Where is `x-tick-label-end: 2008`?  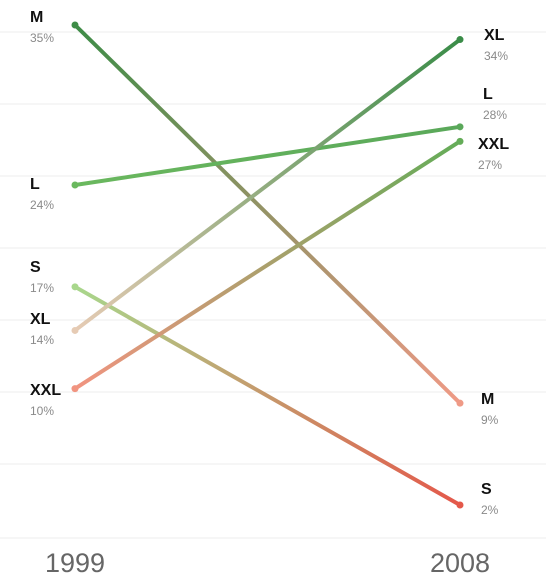 x-tick-label-end: 2008 is located at coordinates (460, 563).